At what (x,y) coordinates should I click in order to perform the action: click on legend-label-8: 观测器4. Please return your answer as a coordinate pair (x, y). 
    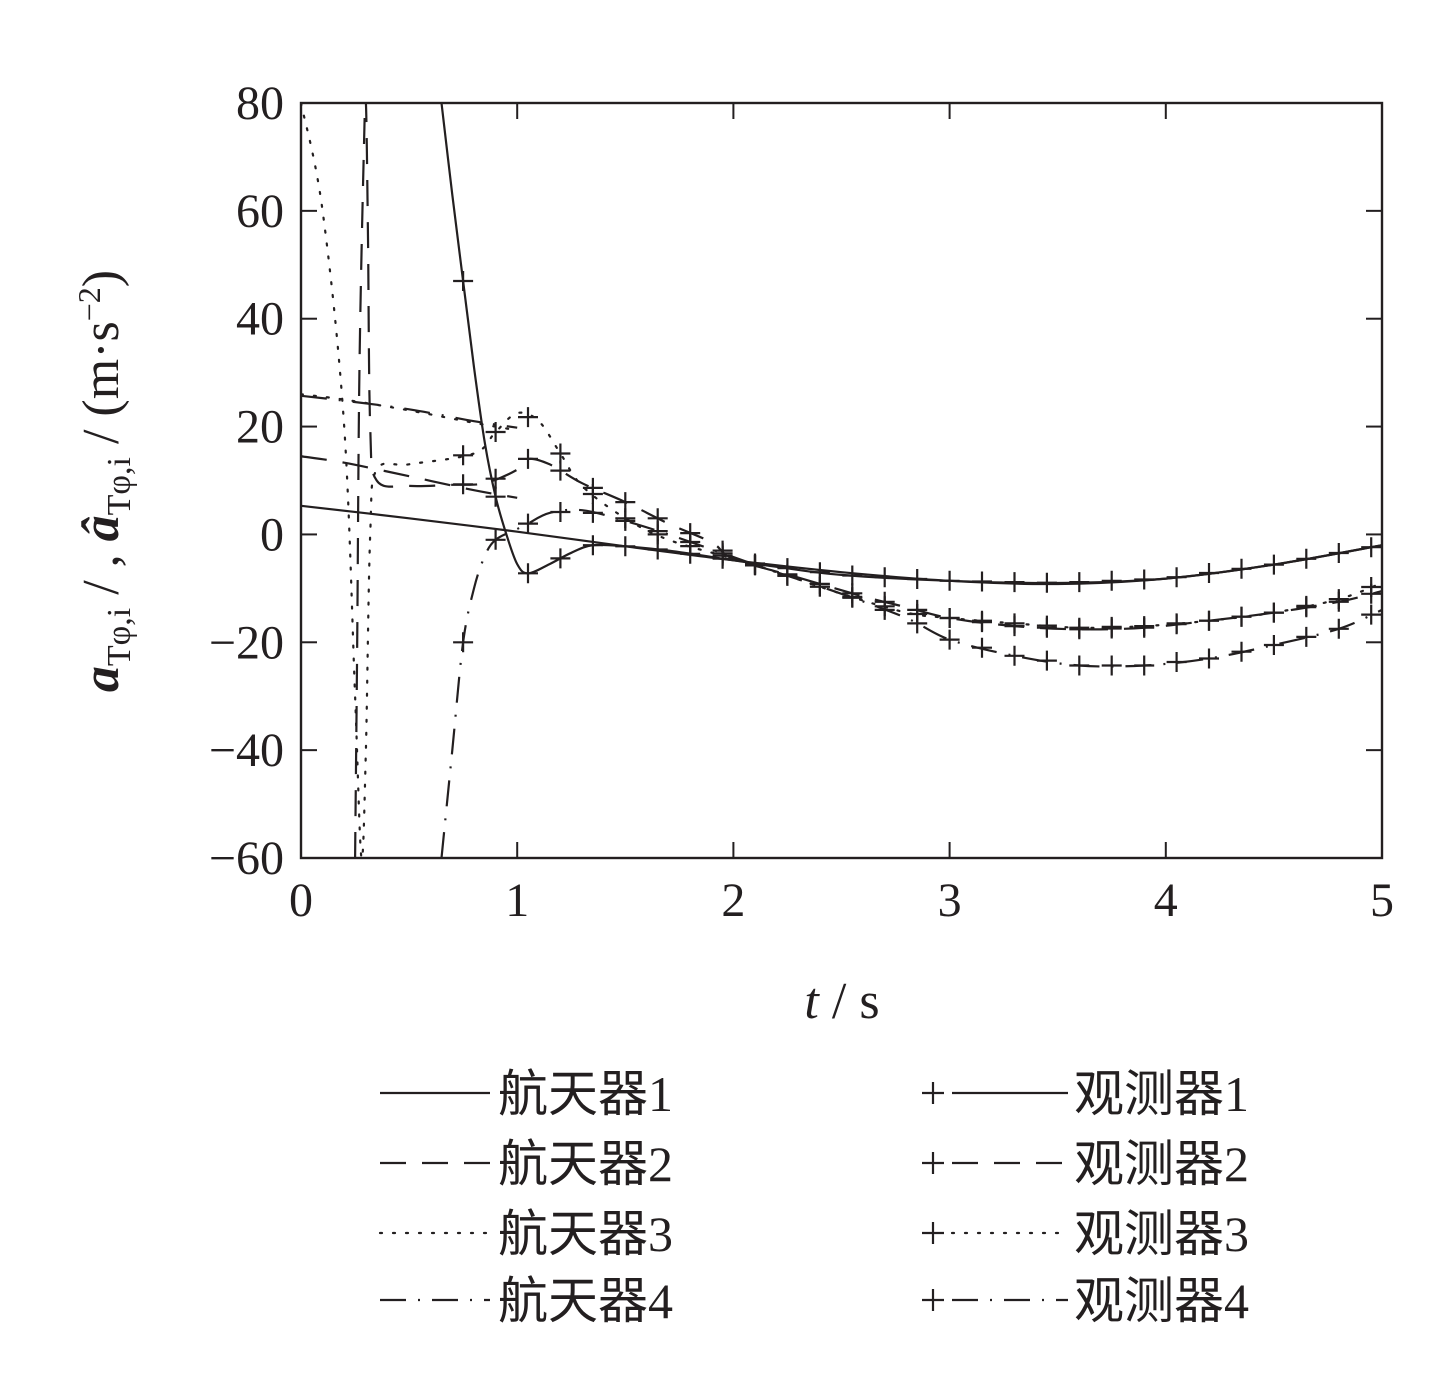
    Looking at the image, I should click on (1161, 1301).